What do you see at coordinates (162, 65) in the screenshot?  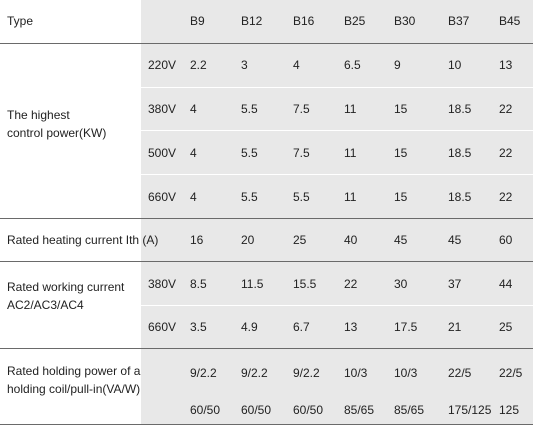 I see `voltage-label: 220V` at bounding box center [162, 65].